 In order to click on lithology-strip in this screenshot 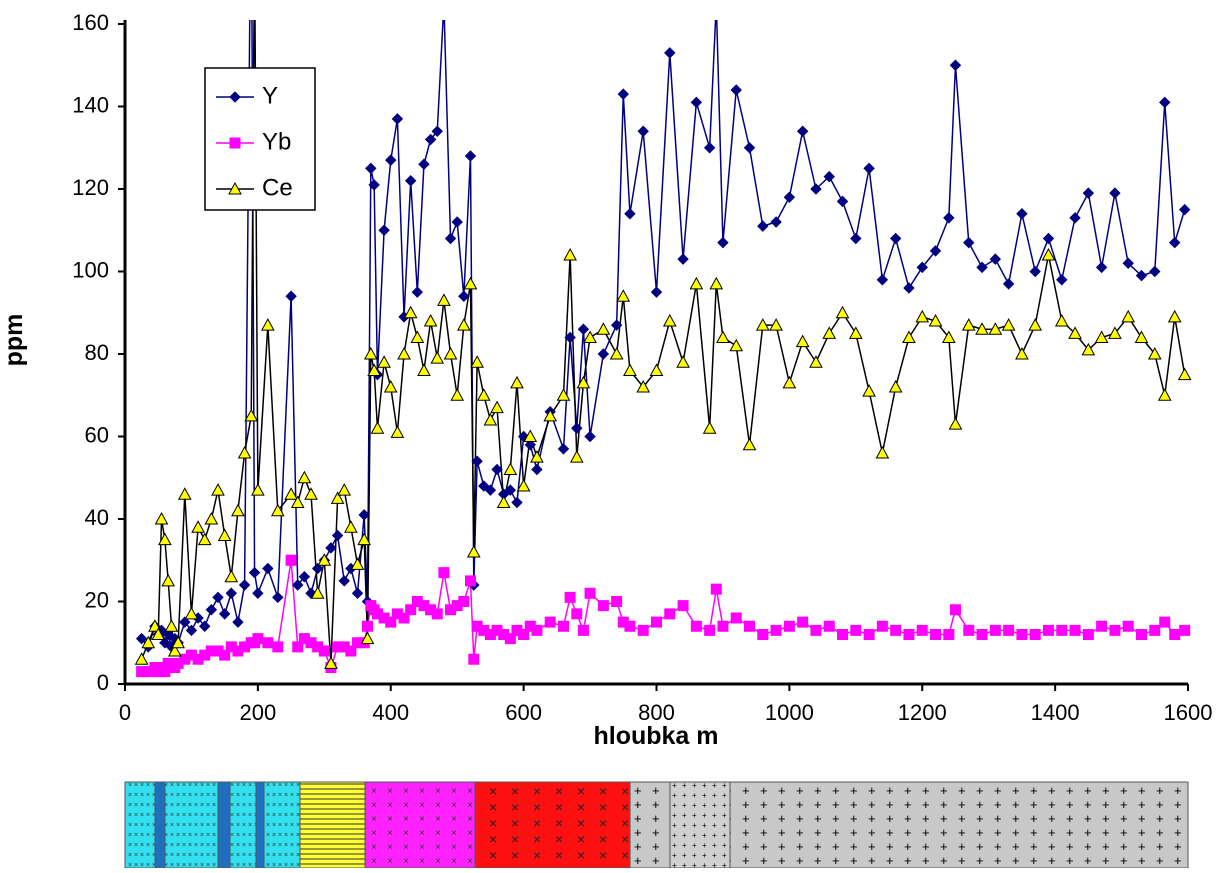, I will do `click(656, 825)`.